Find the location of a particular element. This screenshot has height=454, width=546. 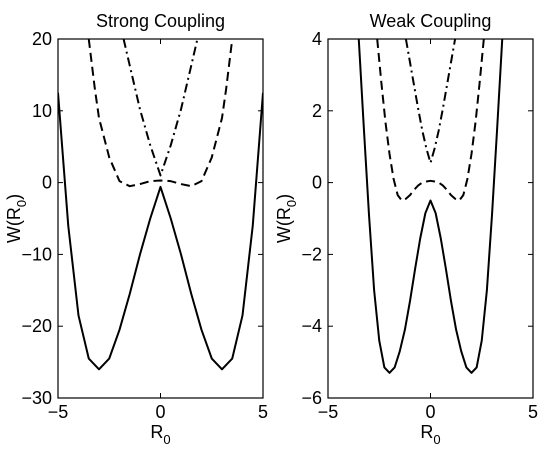

weak-y-tick-label: 2 is located at coordinates (317, 111).